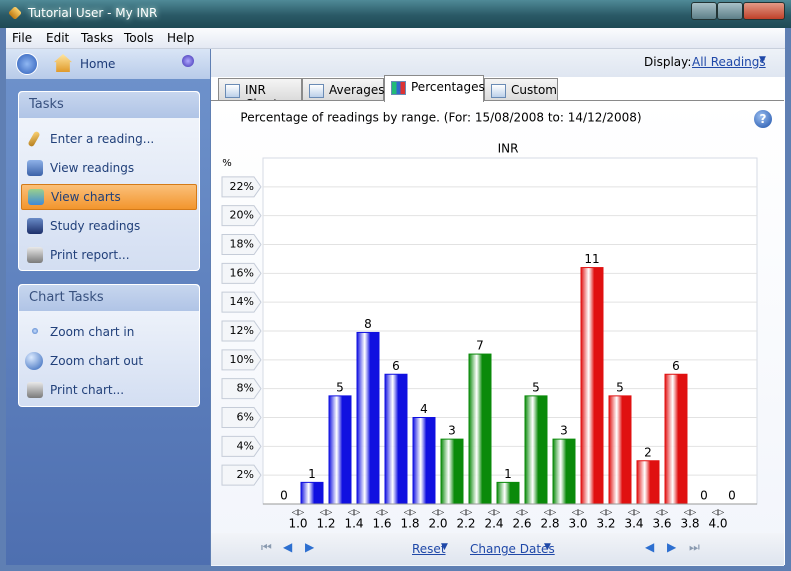  Describe the element at coordinates (97, 361) in the screenshot. I see `task-text: Zoom chart out` at that location.